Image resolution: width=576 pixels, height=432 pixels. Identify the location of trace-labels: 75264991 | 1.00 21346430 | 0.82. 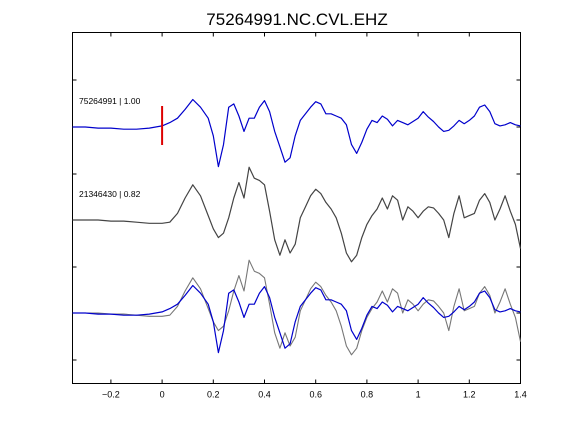
(110, 147).